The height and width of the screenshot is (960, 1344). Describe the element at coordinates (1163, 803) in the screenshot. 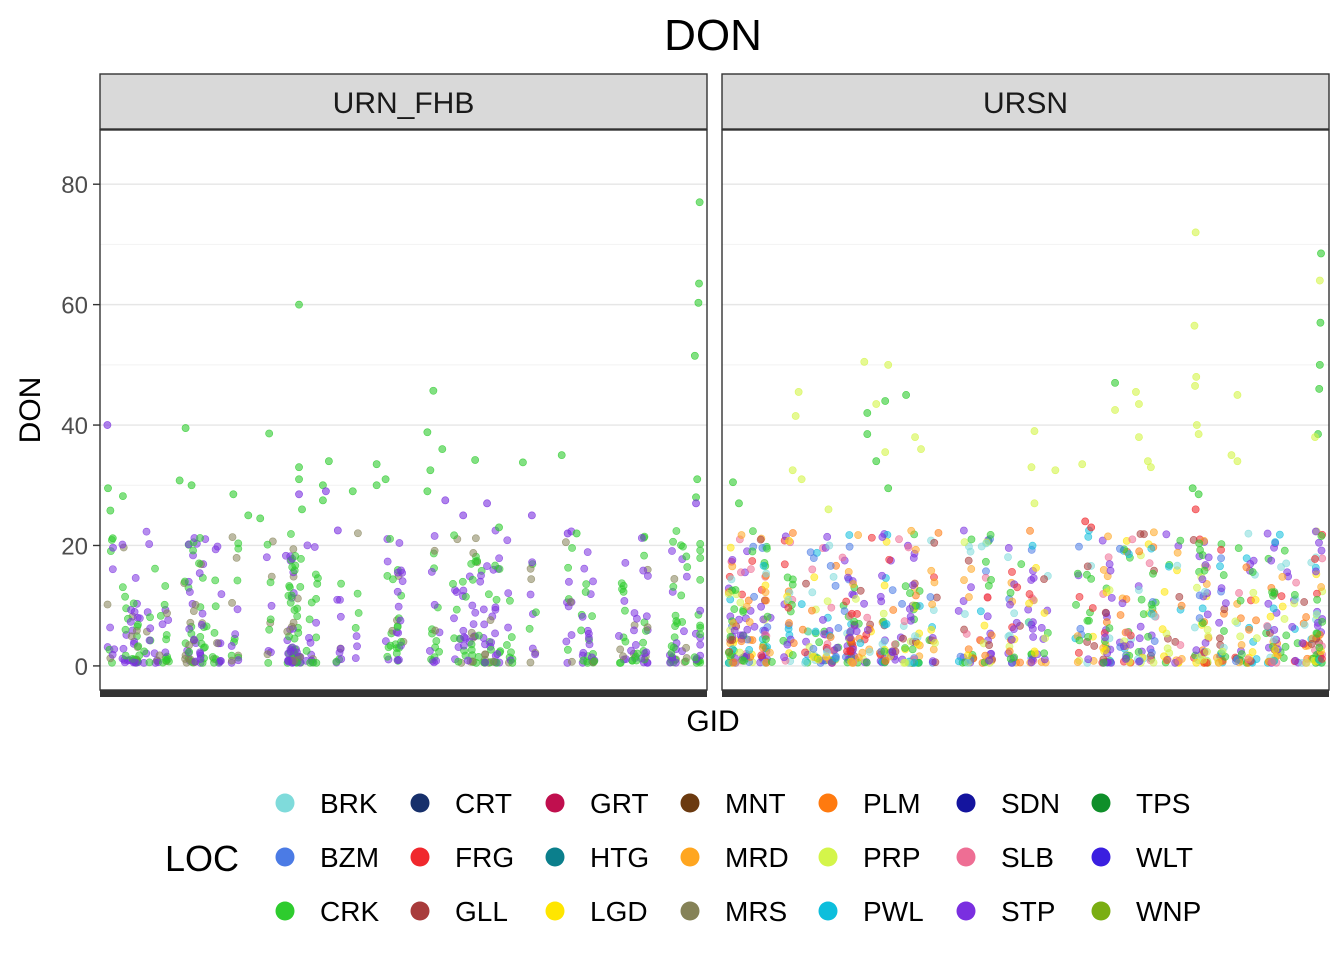

I see `legend-label: TPS` at that location.